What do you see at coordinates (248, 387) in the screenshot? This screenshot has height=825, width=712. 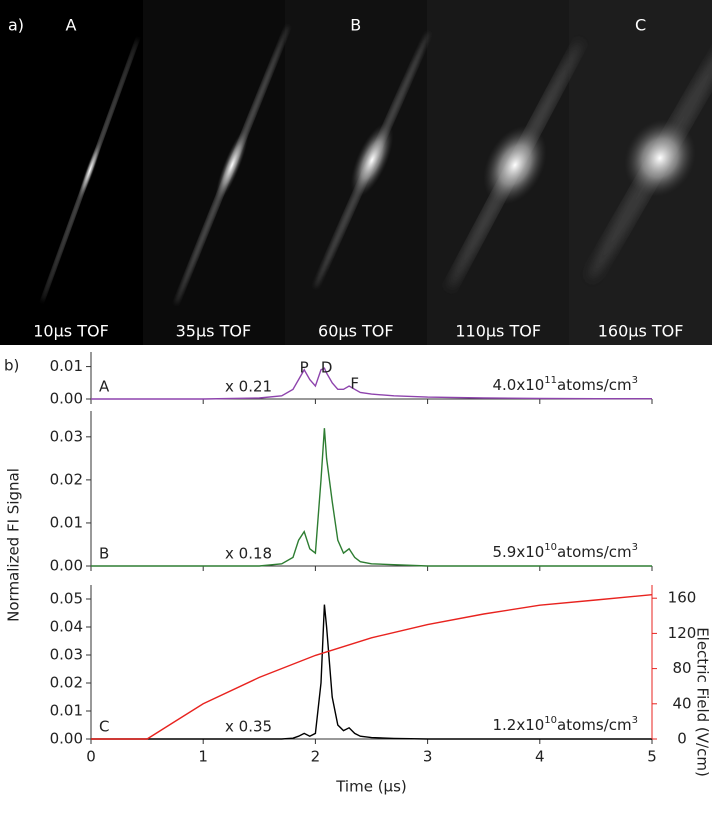 I see `multiplier: x 0.21` at bounding box center [248, 387].